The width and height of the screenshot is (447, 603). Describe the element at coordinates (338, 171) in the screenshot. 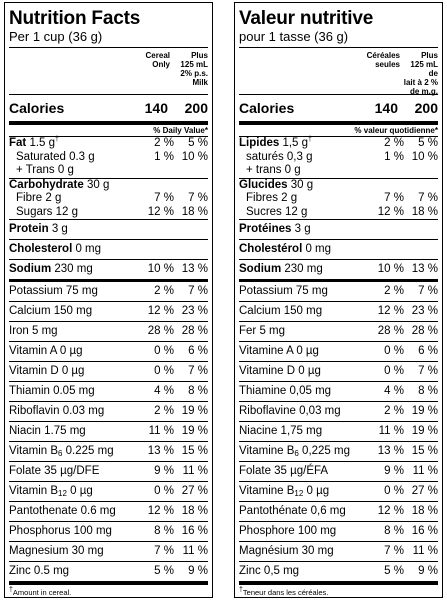

I see `trans-row: + trans 0 g` at that location.